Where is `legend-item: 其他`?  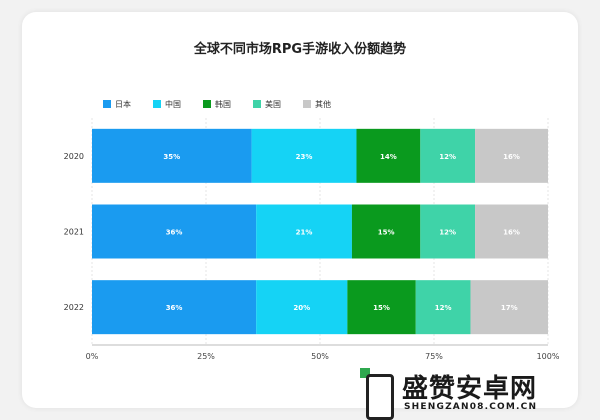
legend-item: 其他 is located at coordinates (317, 104).